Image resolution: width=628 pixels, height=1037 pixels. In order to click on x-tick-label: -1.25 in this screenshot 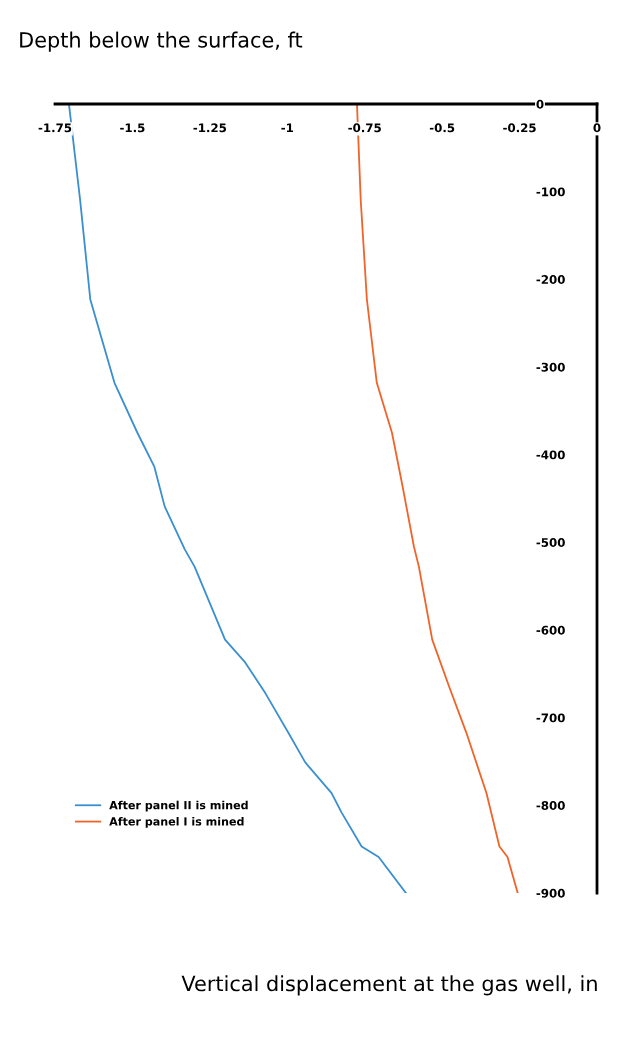, I will do `click(210, 128)`.